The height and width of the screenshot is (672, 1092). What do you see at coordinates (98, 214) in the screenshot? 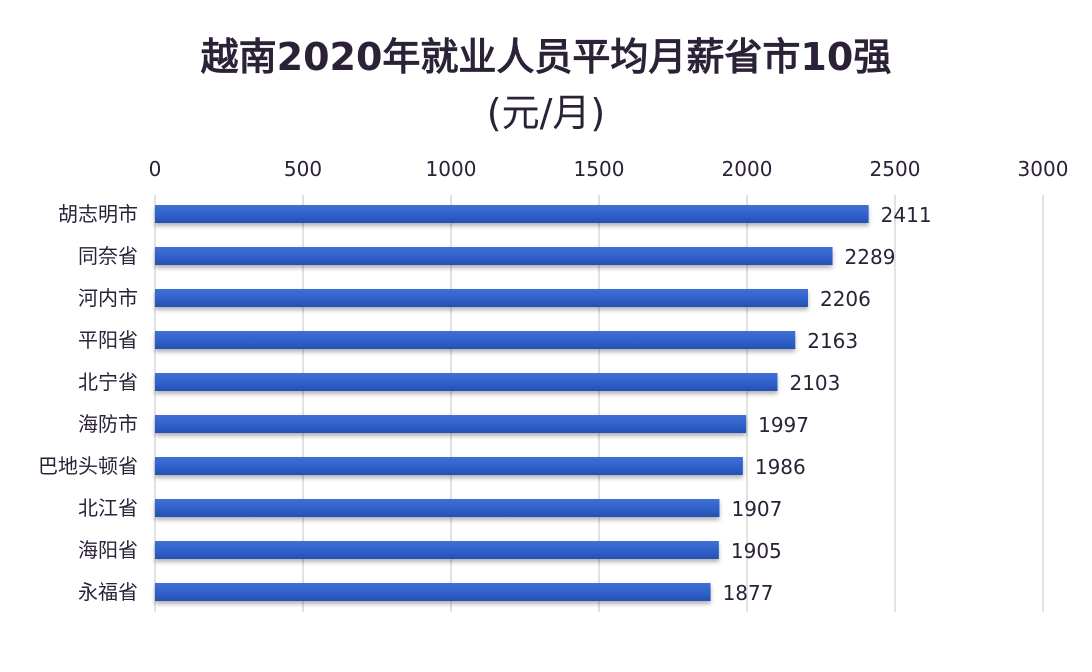
I see `category-label: 胡志明市` at bounding box center [98, 214].